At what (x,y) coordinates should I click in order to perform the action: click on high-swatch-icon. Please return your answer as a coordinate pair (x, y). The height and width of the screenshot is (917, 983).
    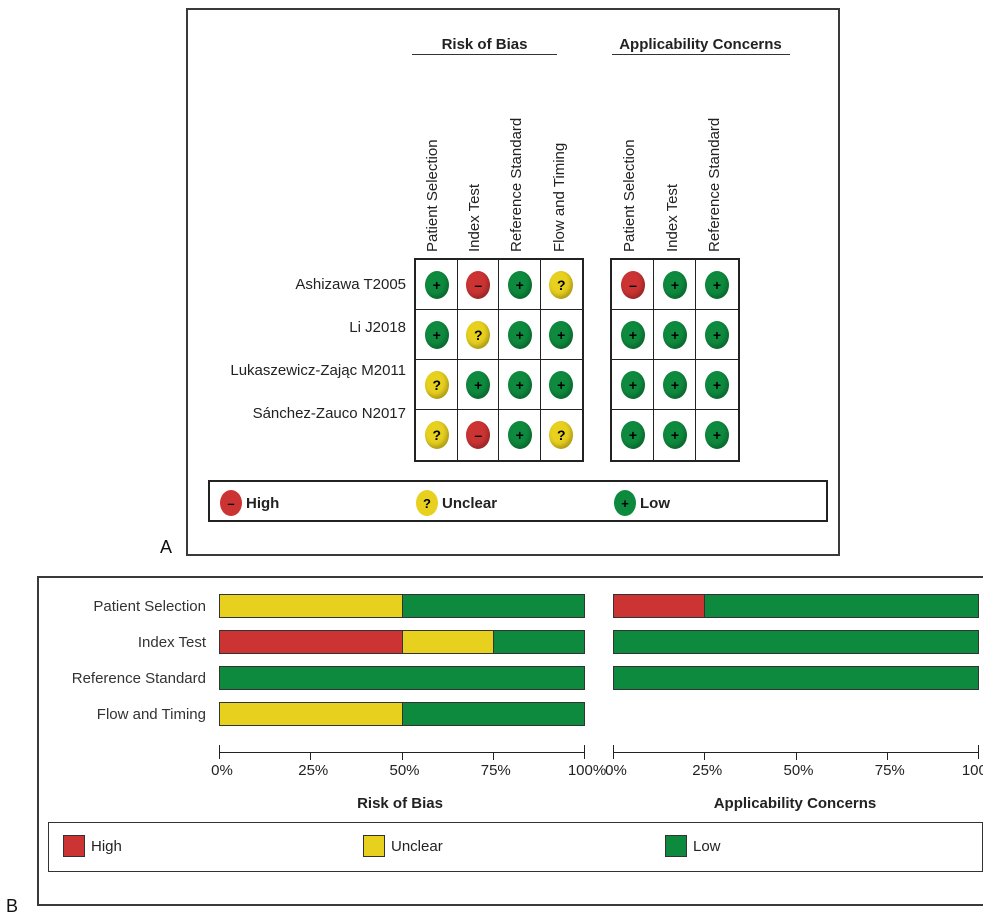
    Looking at the image, I should click on (74, 846).